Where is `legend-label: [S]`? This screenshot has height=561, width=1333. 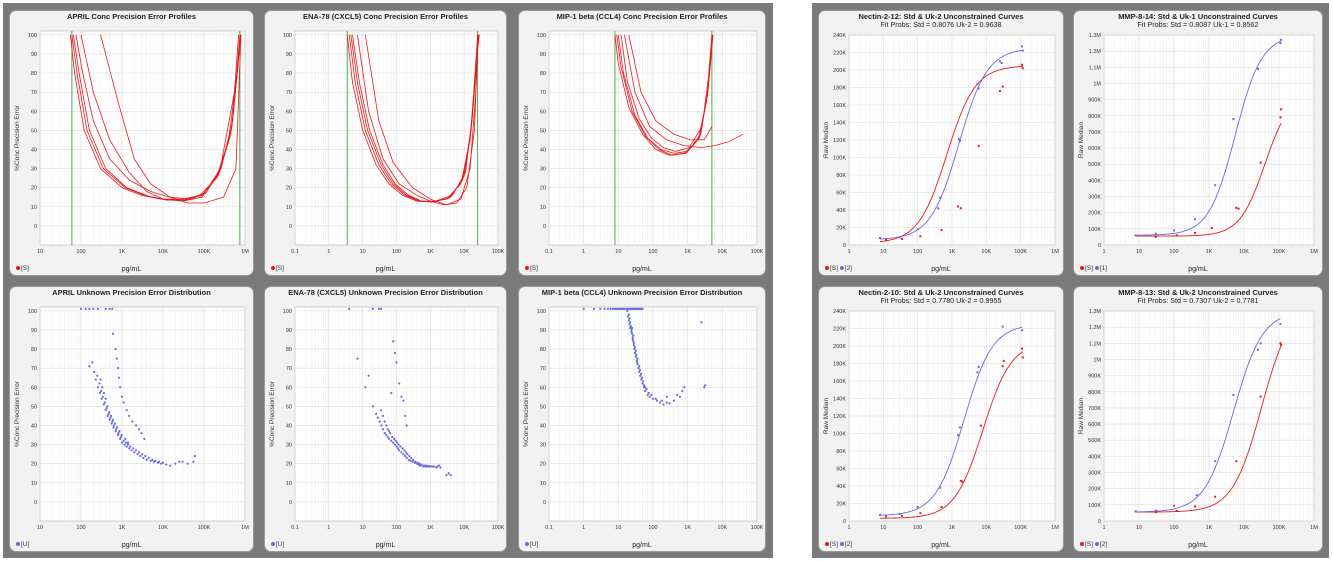
legend-label: [S] is located at coordinates (534, 268).